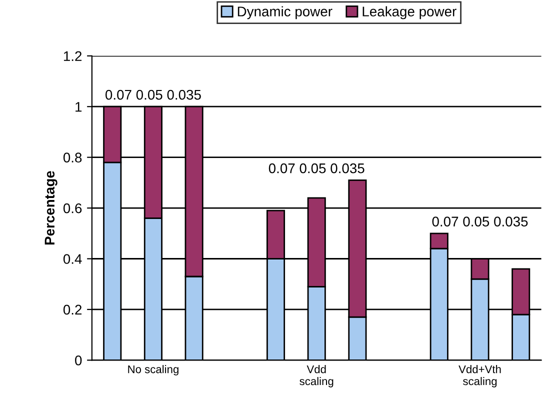 This screenshot has width=544, height=414. What do you see at coordinates (479, 376) in the screenshot?
I see `x-tick-label: Vdd+Vth scaling` at bounding box center [479, 376].